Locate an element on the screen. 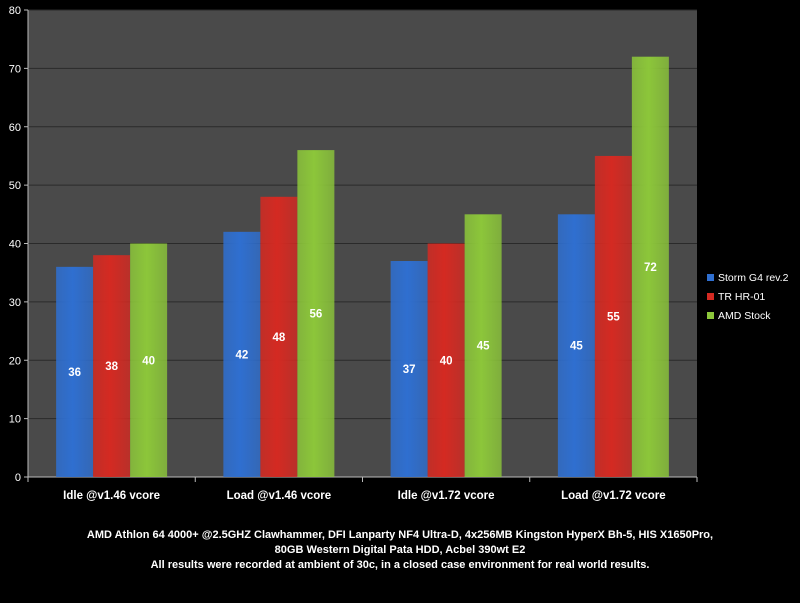 This screenshot has width=800, height=603. data-label: 55 is located at coordinates (613, 317).